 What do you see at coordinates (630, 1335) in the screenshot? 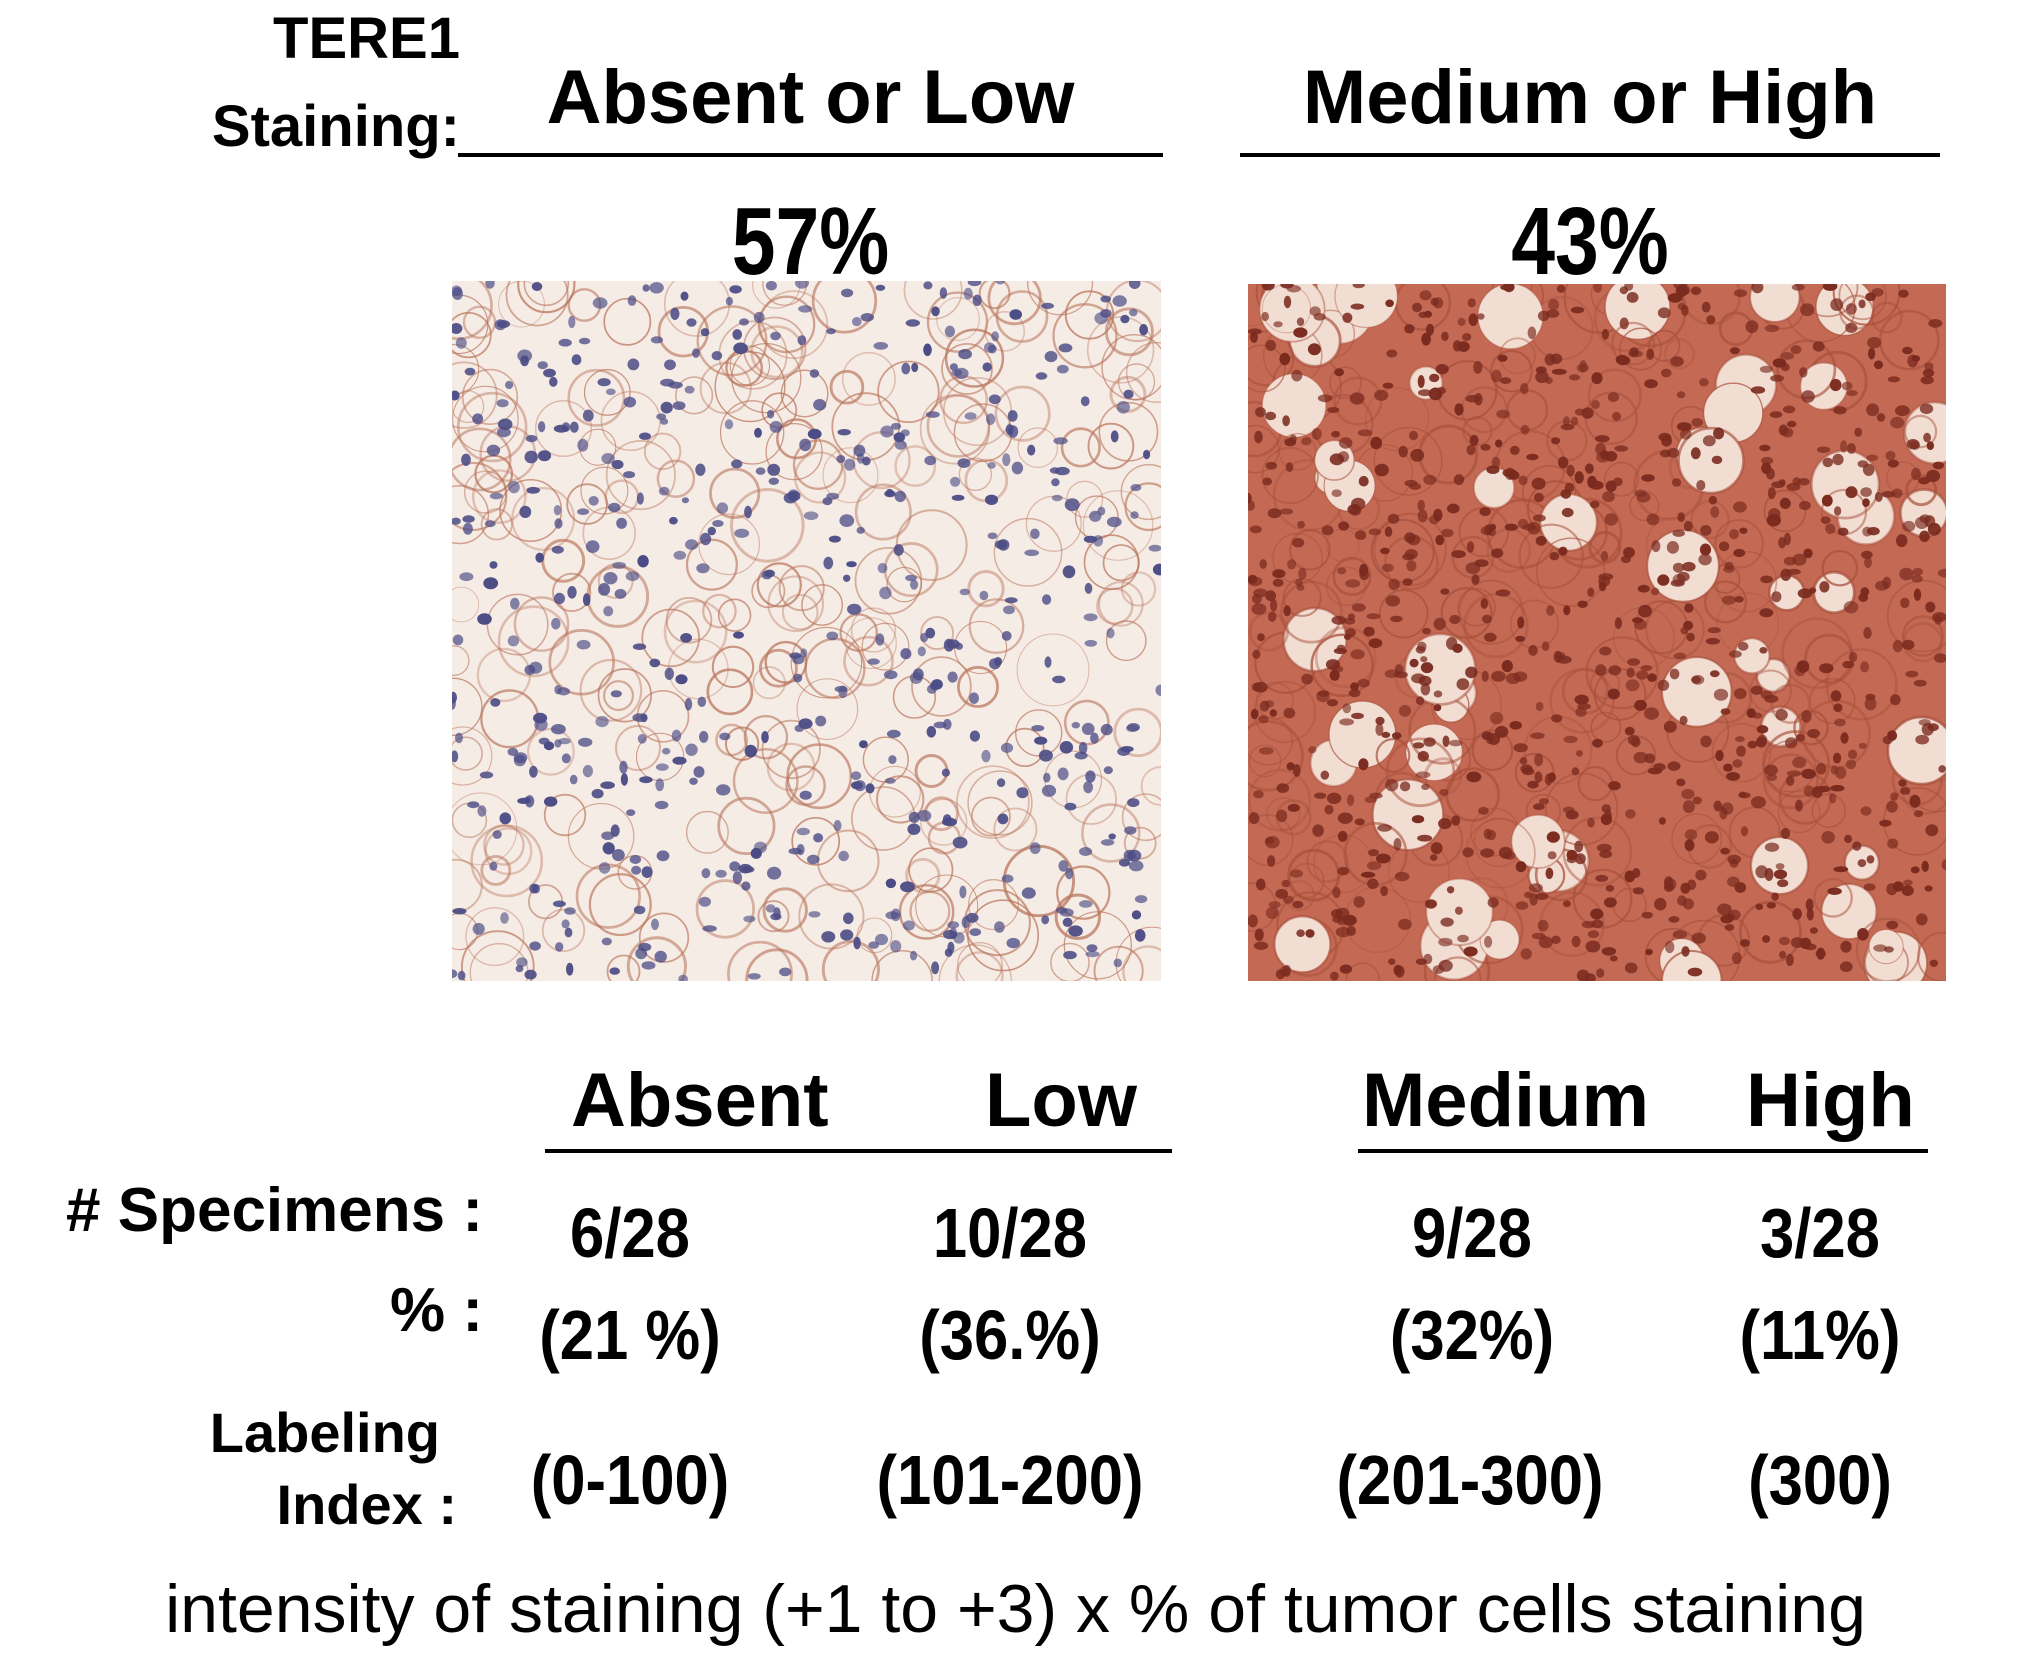
I see `percent-absent-value: (21 %)` at bounding box center [630, 1335].